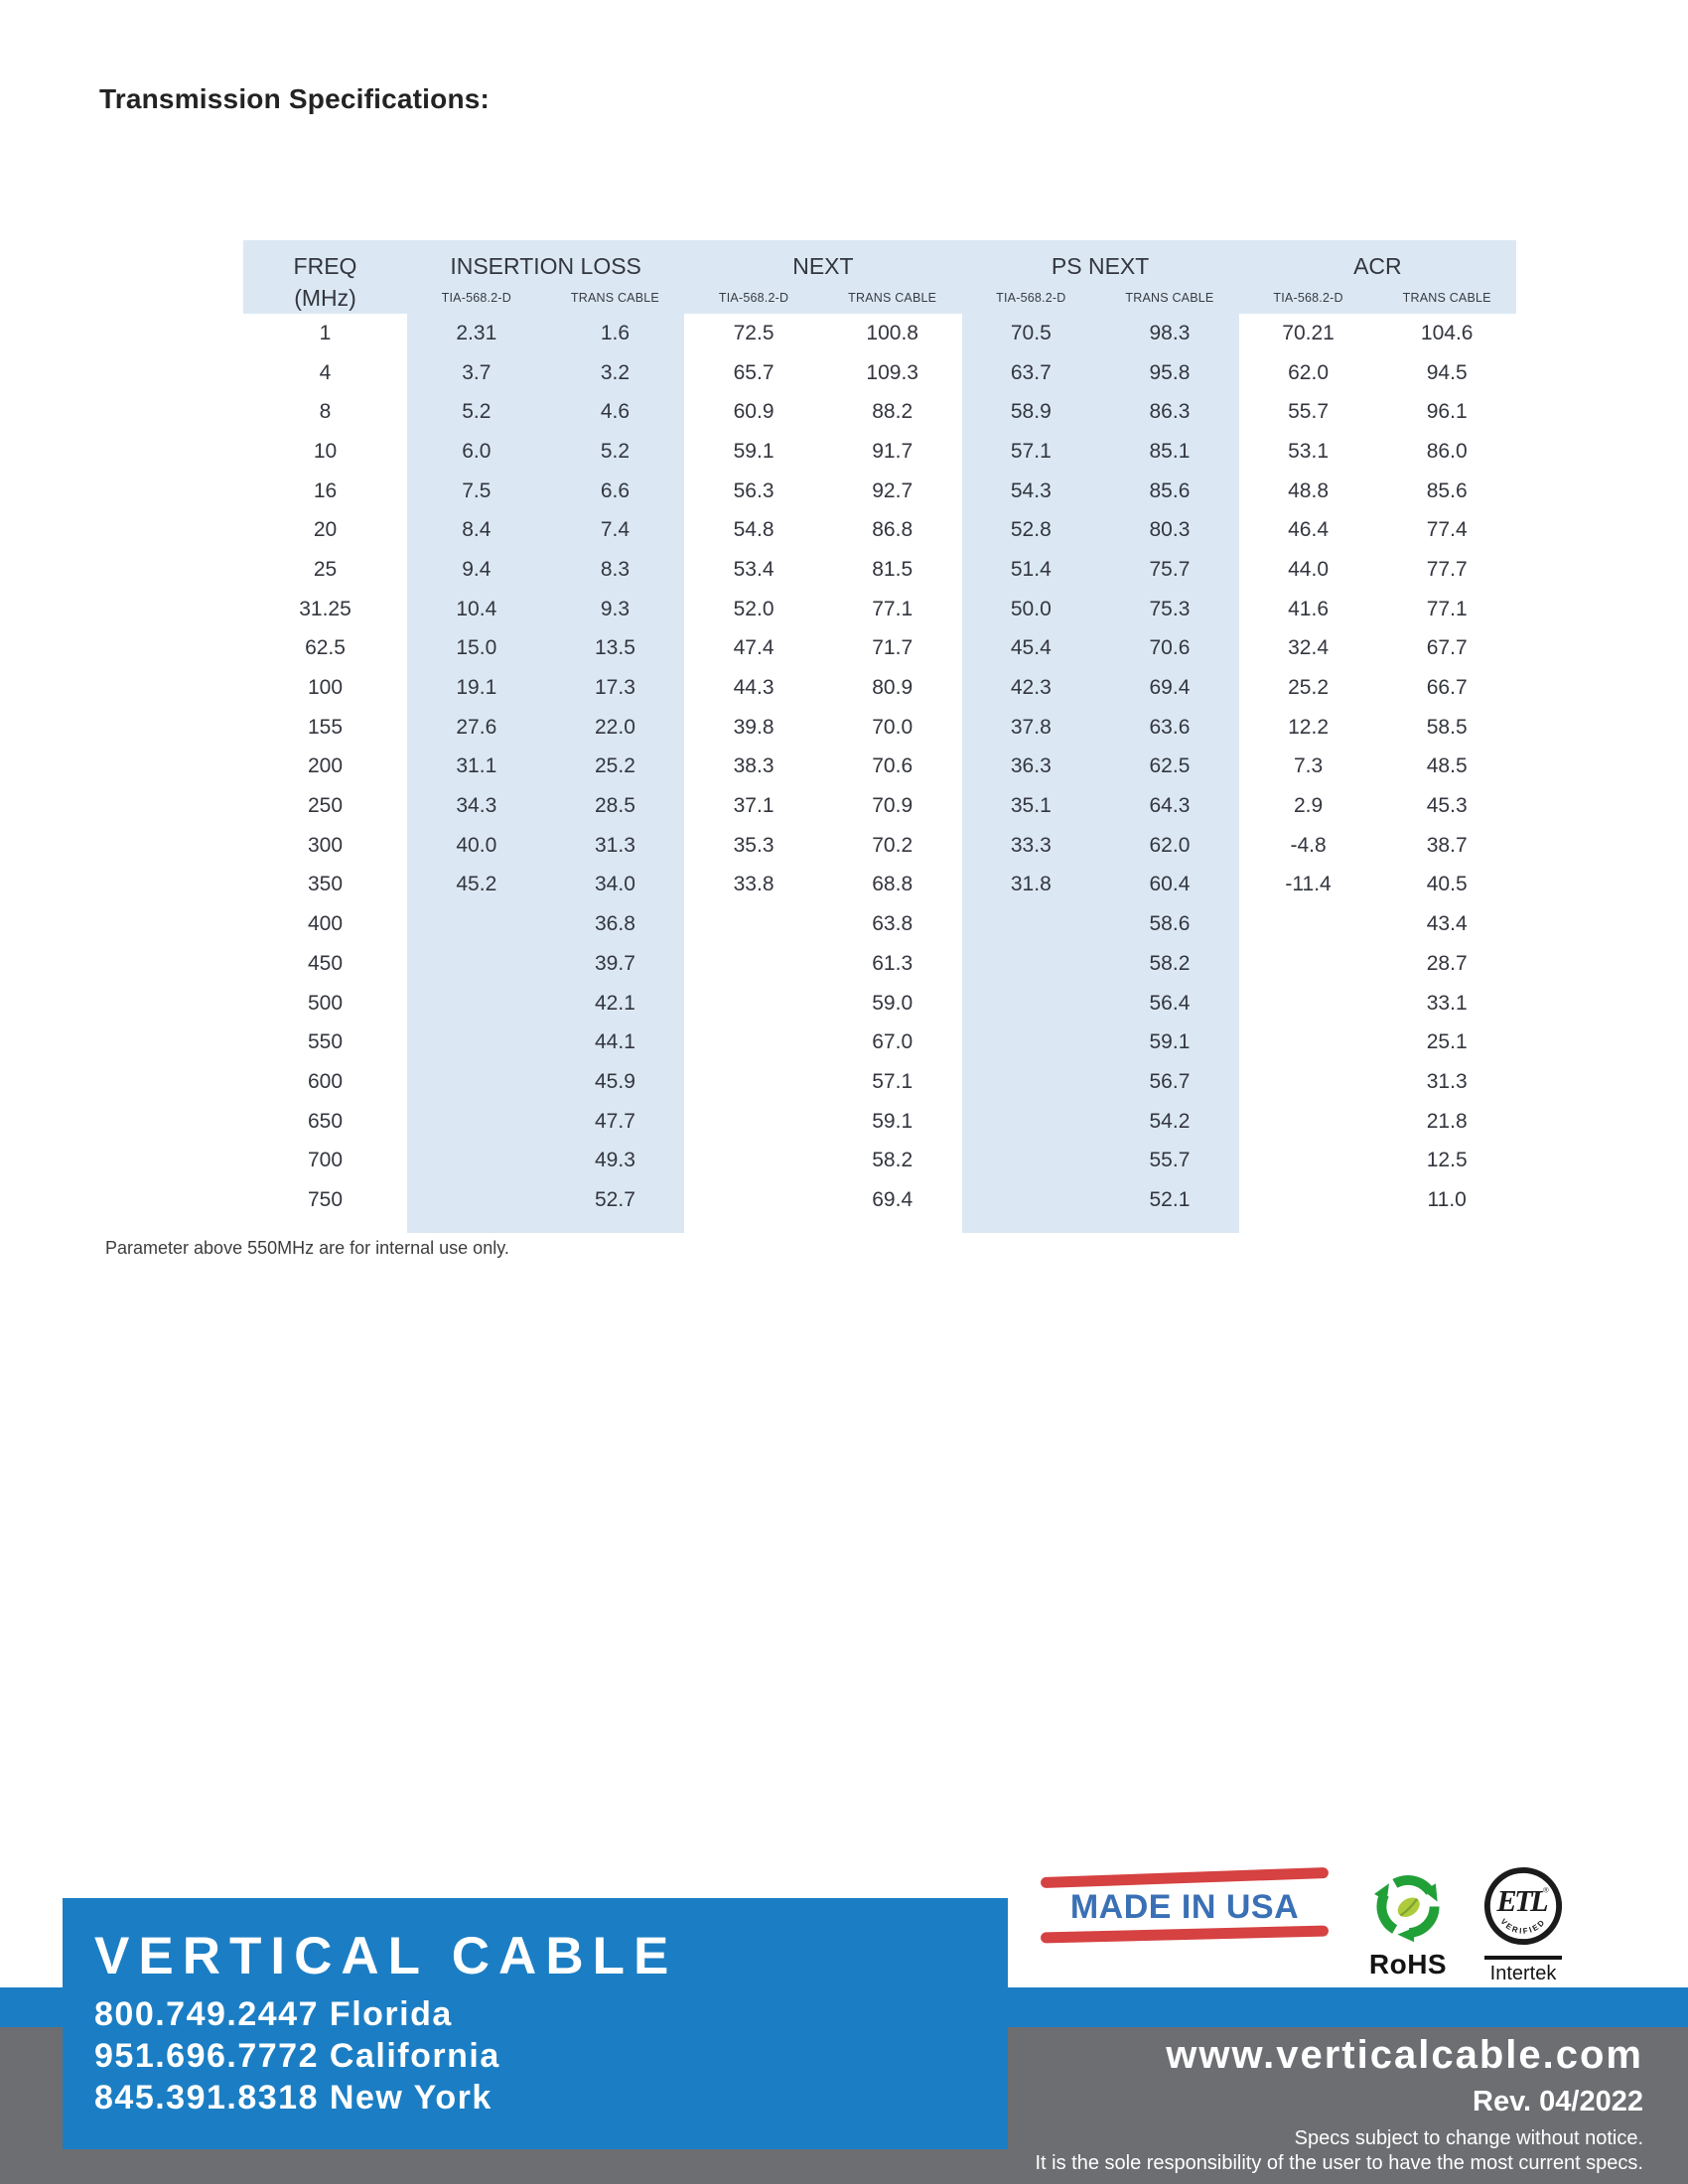  Describe the element at coordinates (1447, 1003) in the screenshot. I see `value-cell: 33.1` at that location.